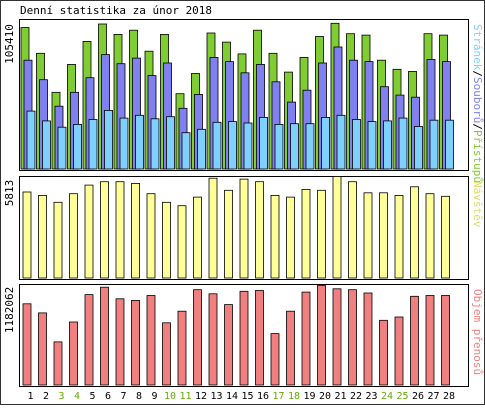  Describe the element at coordinates (325, 396) in the screenshot. I see `x-label-day-20: 20` at that location.